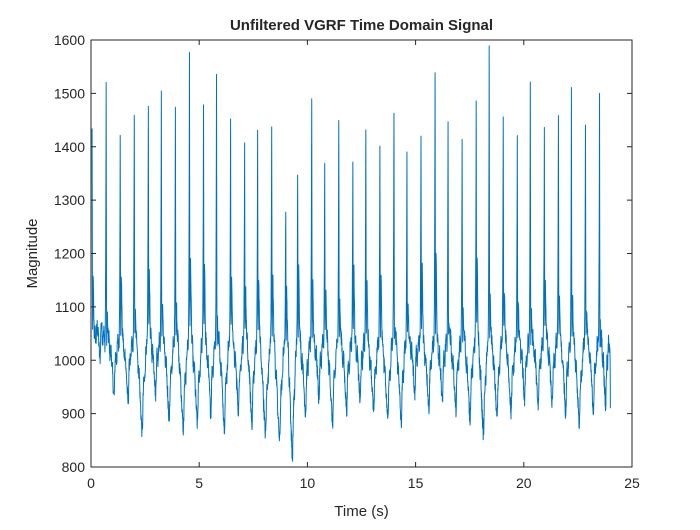 Image resolution: width=700 pixels, height=530 pixels. What do you see at coordinates (199, 483) in the screenshot?
I see `x-tick-label: 5` at bounding box center [199, 483].